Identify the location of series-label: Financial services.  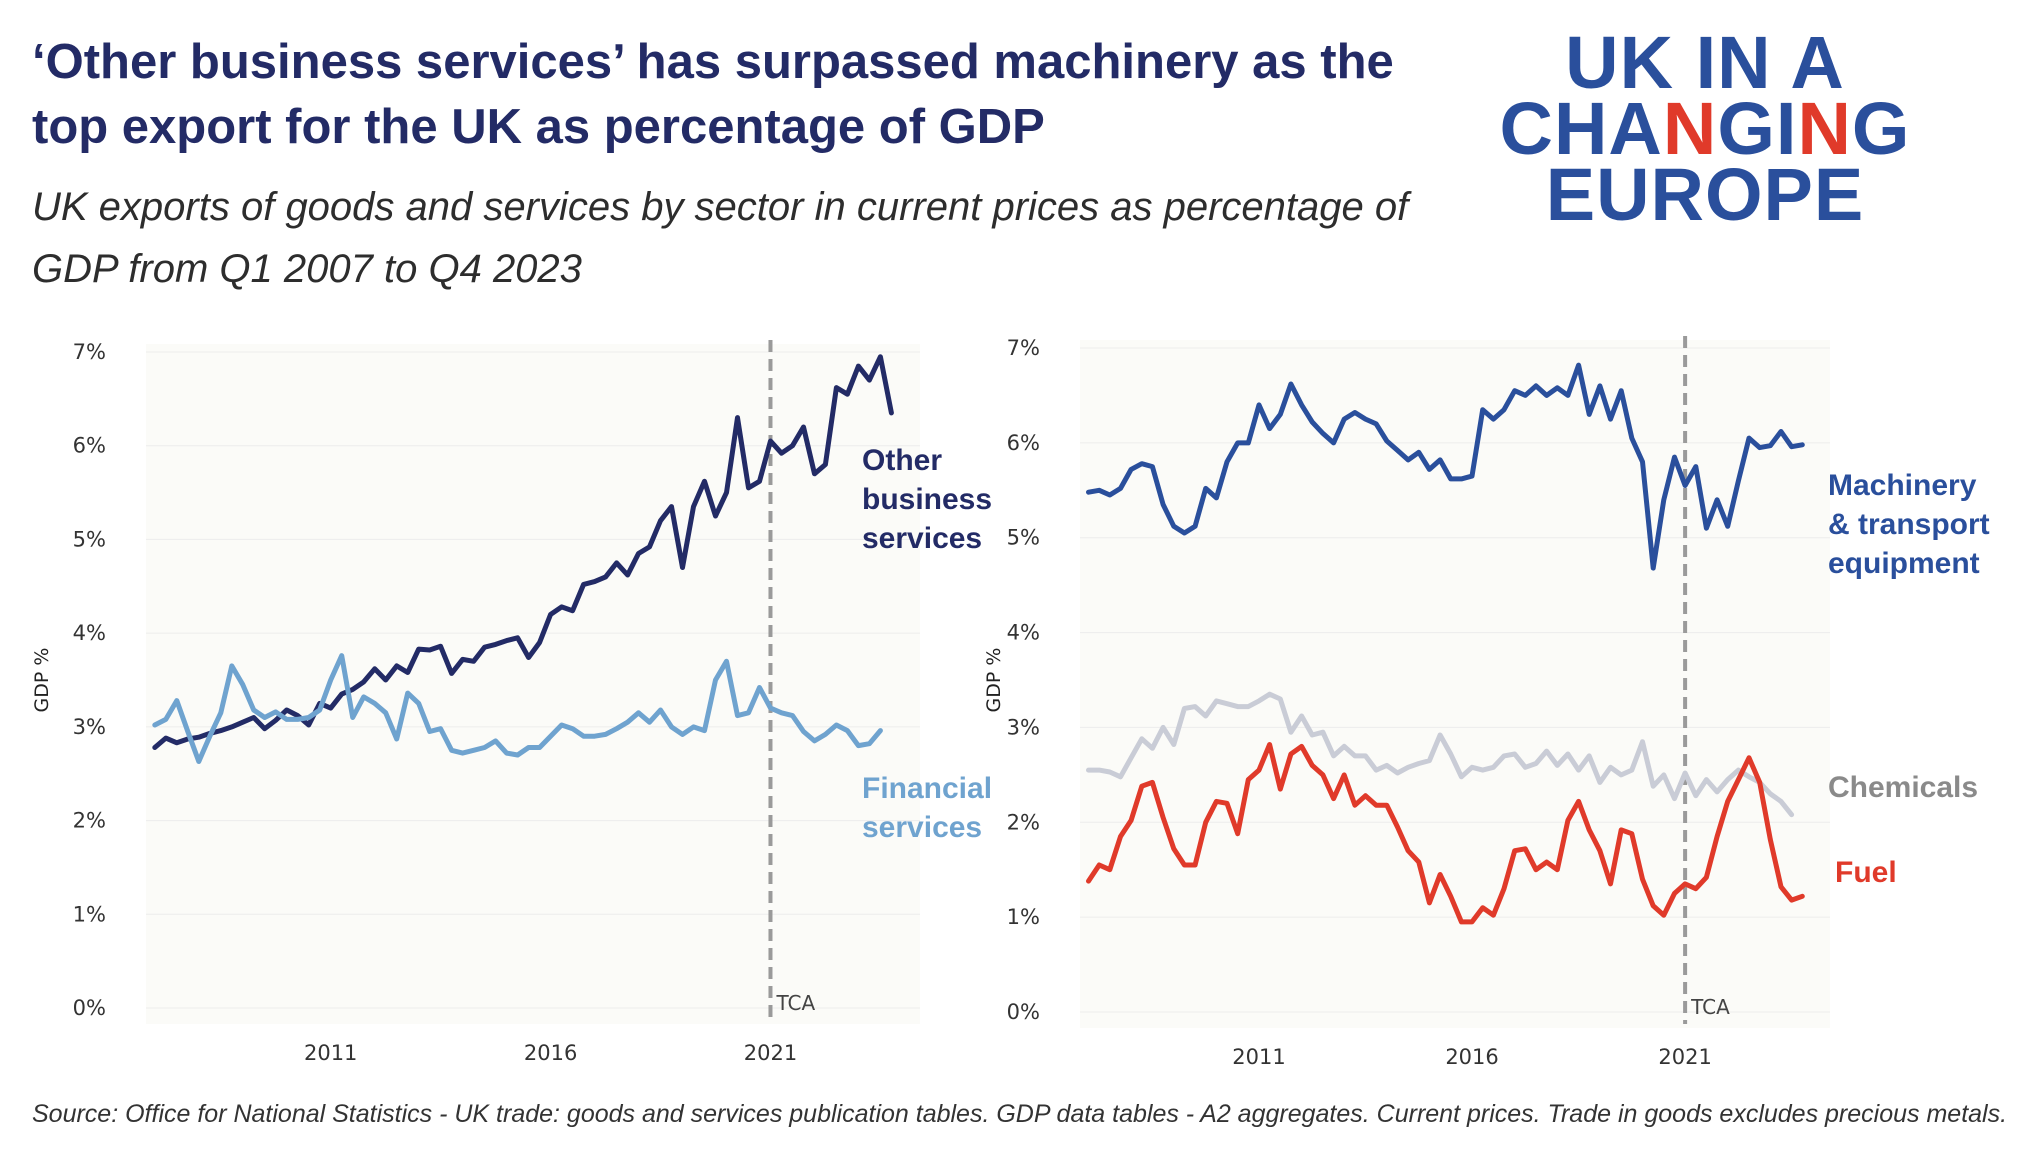
(927, 808).